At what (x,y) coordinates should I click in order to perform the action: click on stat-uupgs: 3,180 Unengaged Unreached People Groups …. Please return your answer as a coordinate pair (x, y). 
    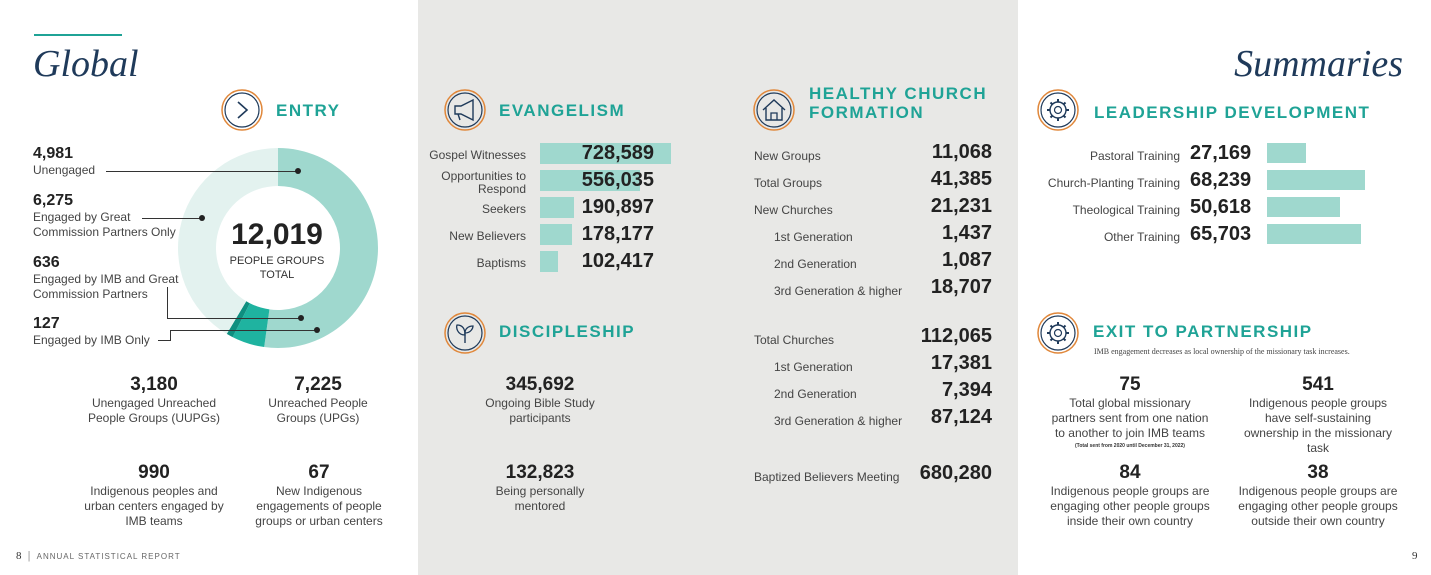
    Looking at the image, I should click on (154, 399).